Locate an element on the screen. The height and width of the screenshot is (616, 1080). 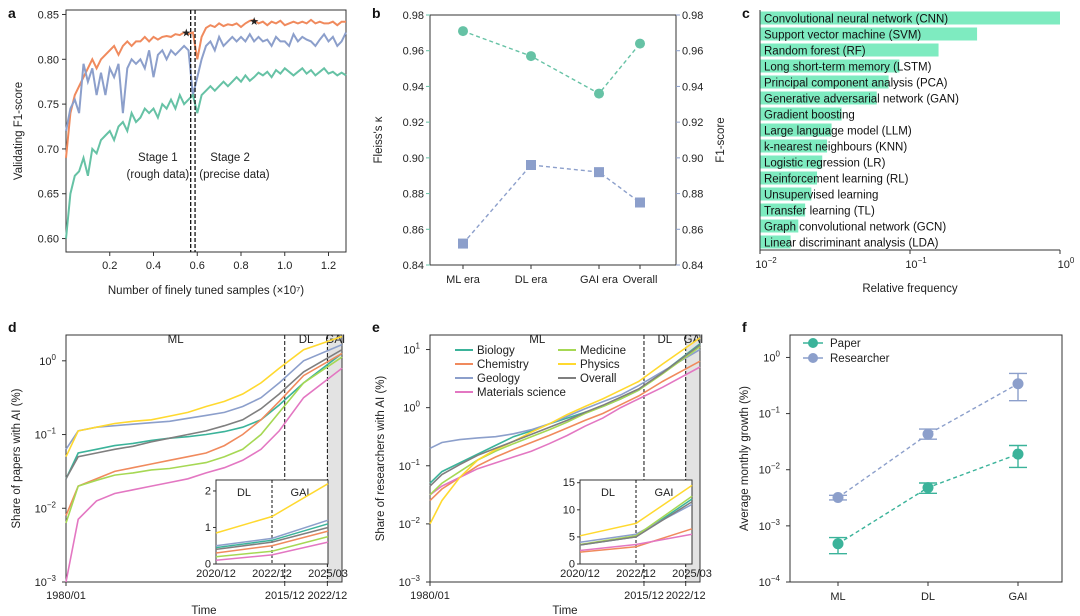
panel-d-xtick-label: 2022/12 is located at coordinates (327, 596).